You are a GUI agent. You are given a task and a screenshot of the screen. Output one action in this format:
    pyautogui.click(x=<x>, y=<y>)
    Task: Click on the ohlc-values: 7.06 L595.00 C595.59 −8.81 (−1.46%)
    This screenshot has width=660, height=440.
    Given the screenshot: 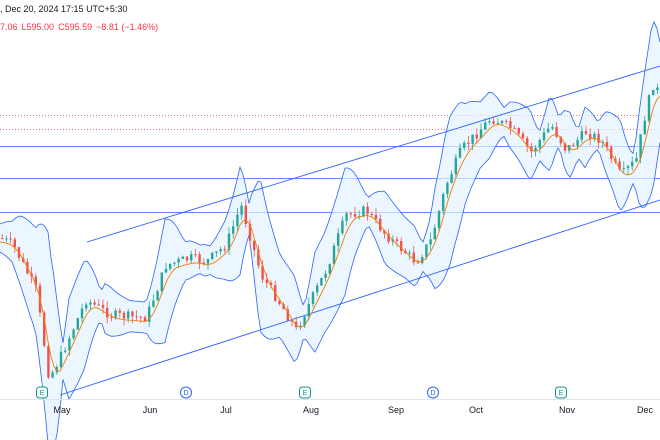 What is the action you would take?
    pyautogui.click(x=81, y=27)
    